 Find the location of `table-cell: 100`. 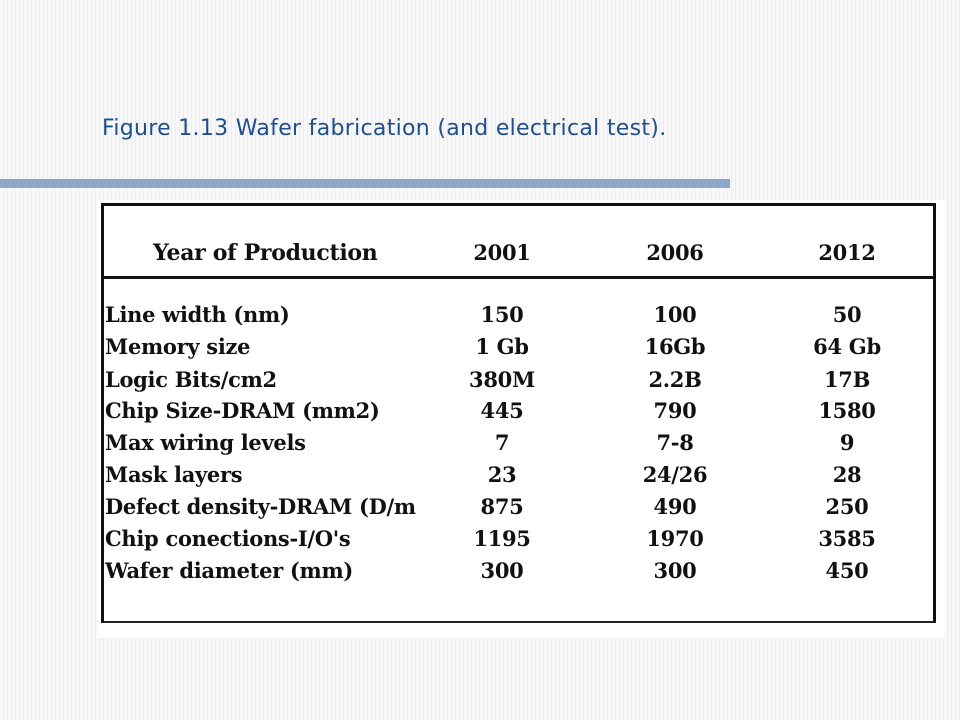

table-cell: 100 is located at coordinates (675, 314).